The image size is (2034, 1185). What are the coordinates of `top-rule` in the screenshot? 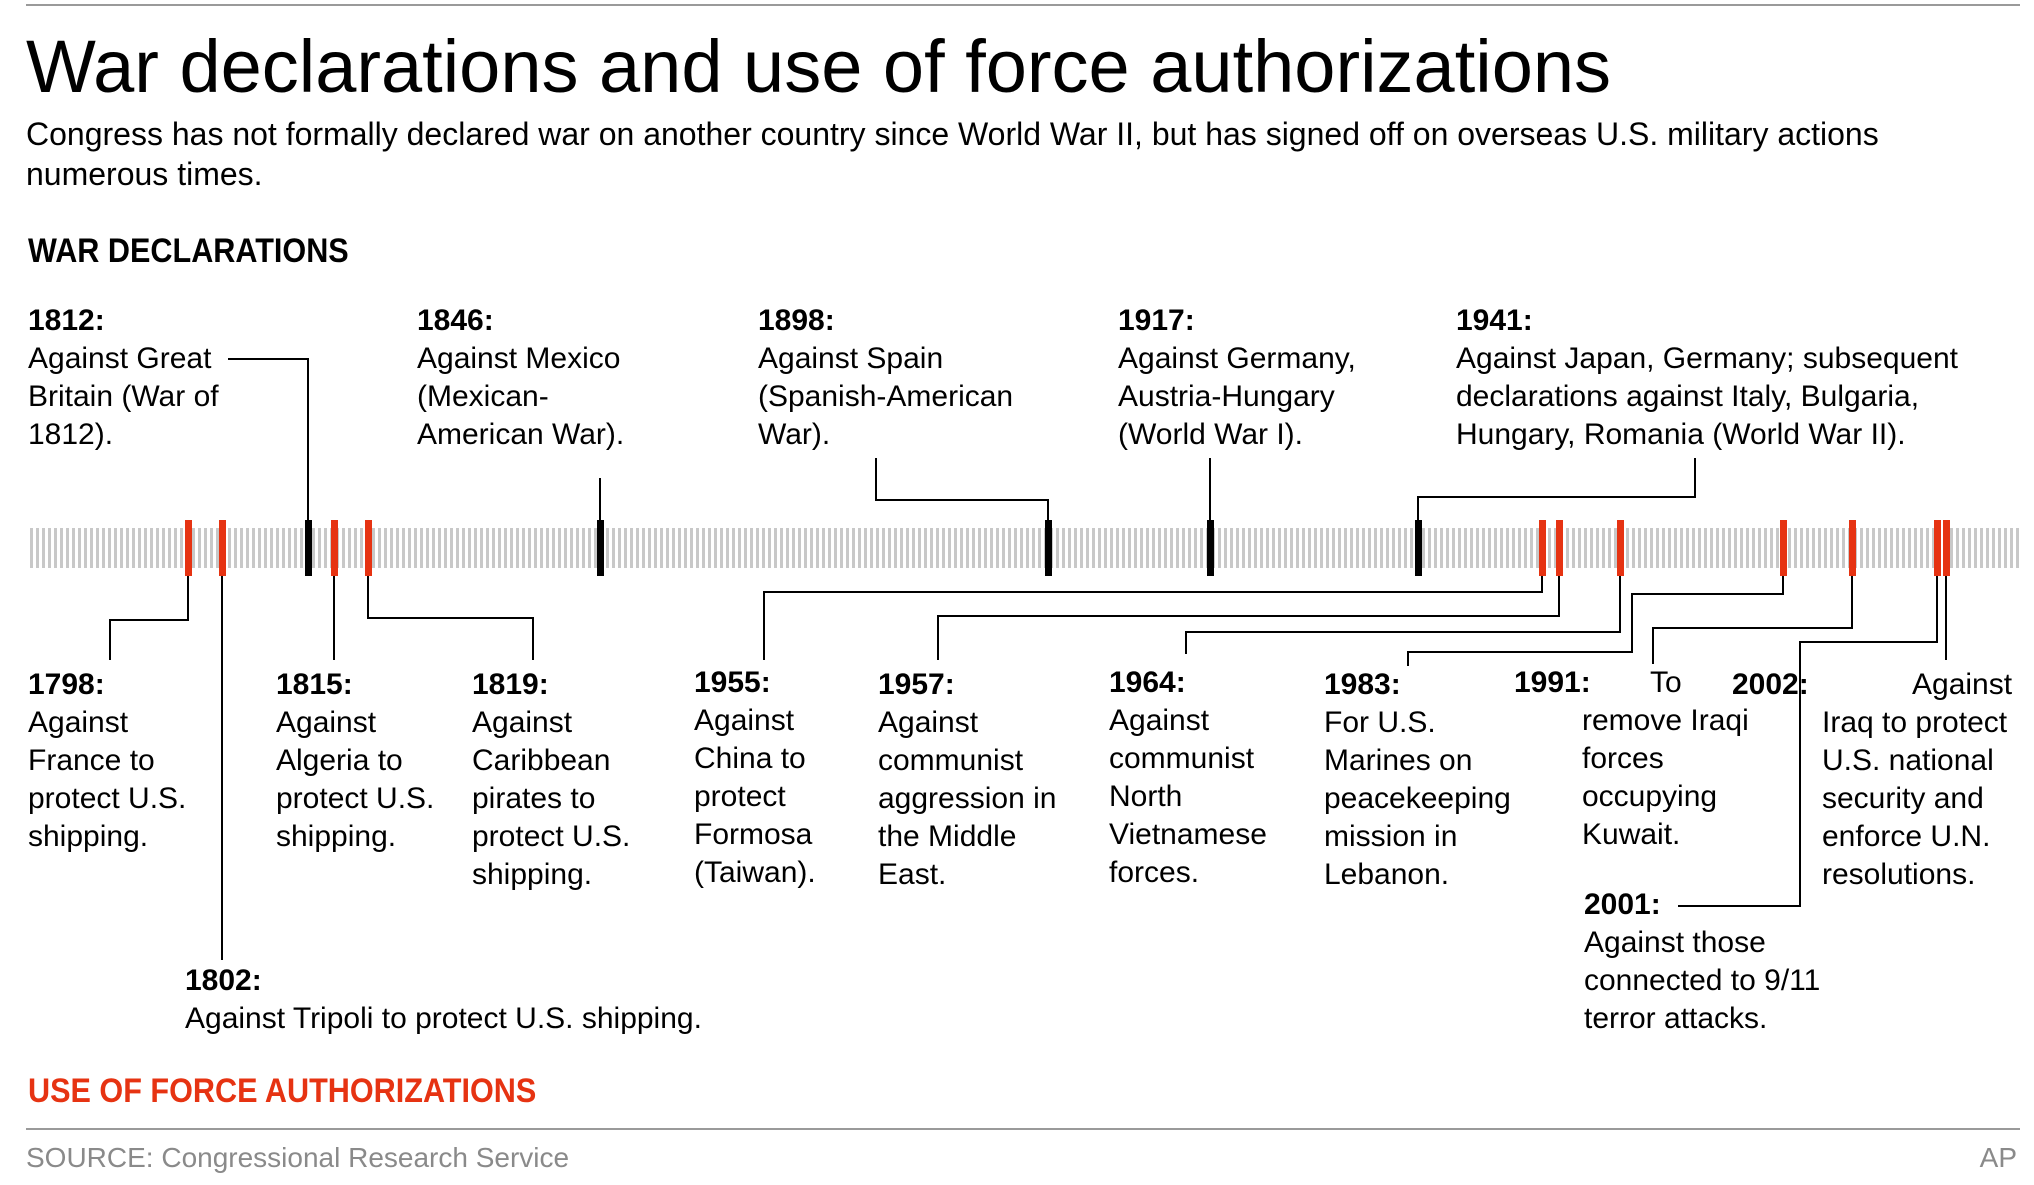 It's located at (1023, 5).